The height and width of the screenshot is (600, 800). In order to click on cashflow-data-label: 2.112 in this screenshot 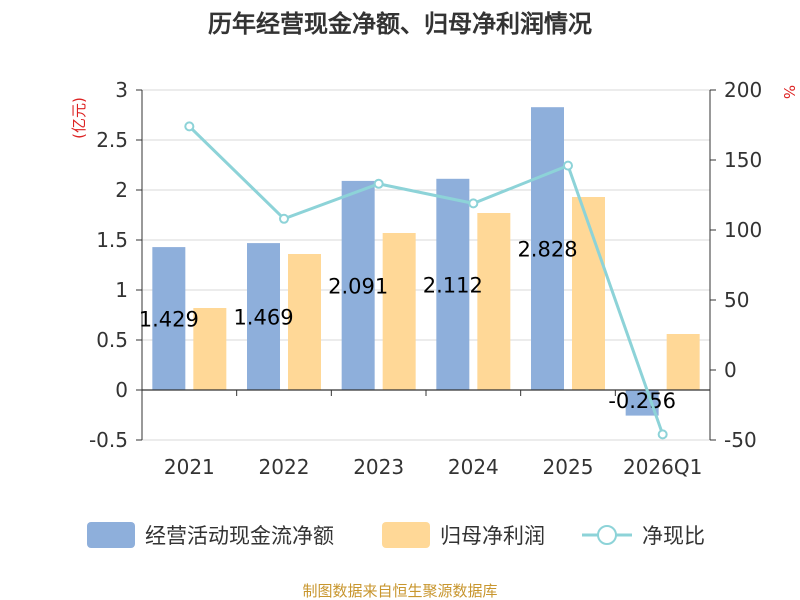, I will do `click(453, 285)`.